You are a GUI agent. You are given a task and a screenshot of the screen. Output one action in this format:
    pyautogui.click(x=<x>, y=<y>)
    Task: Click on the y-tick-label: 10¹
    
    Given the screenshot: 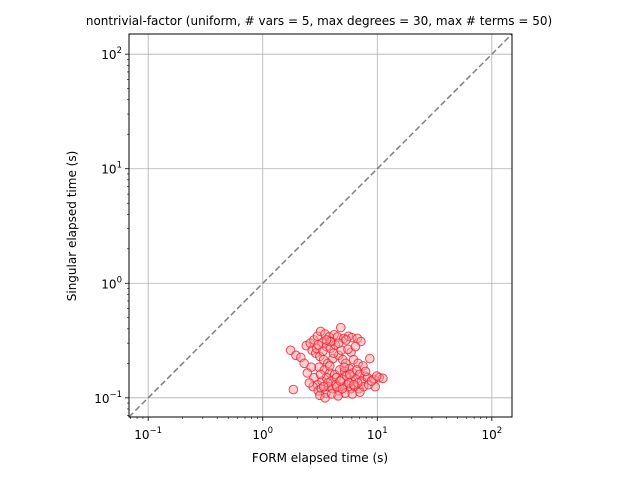 What is the action you would take?
    pyautogui.click(x=111, y=169)
    